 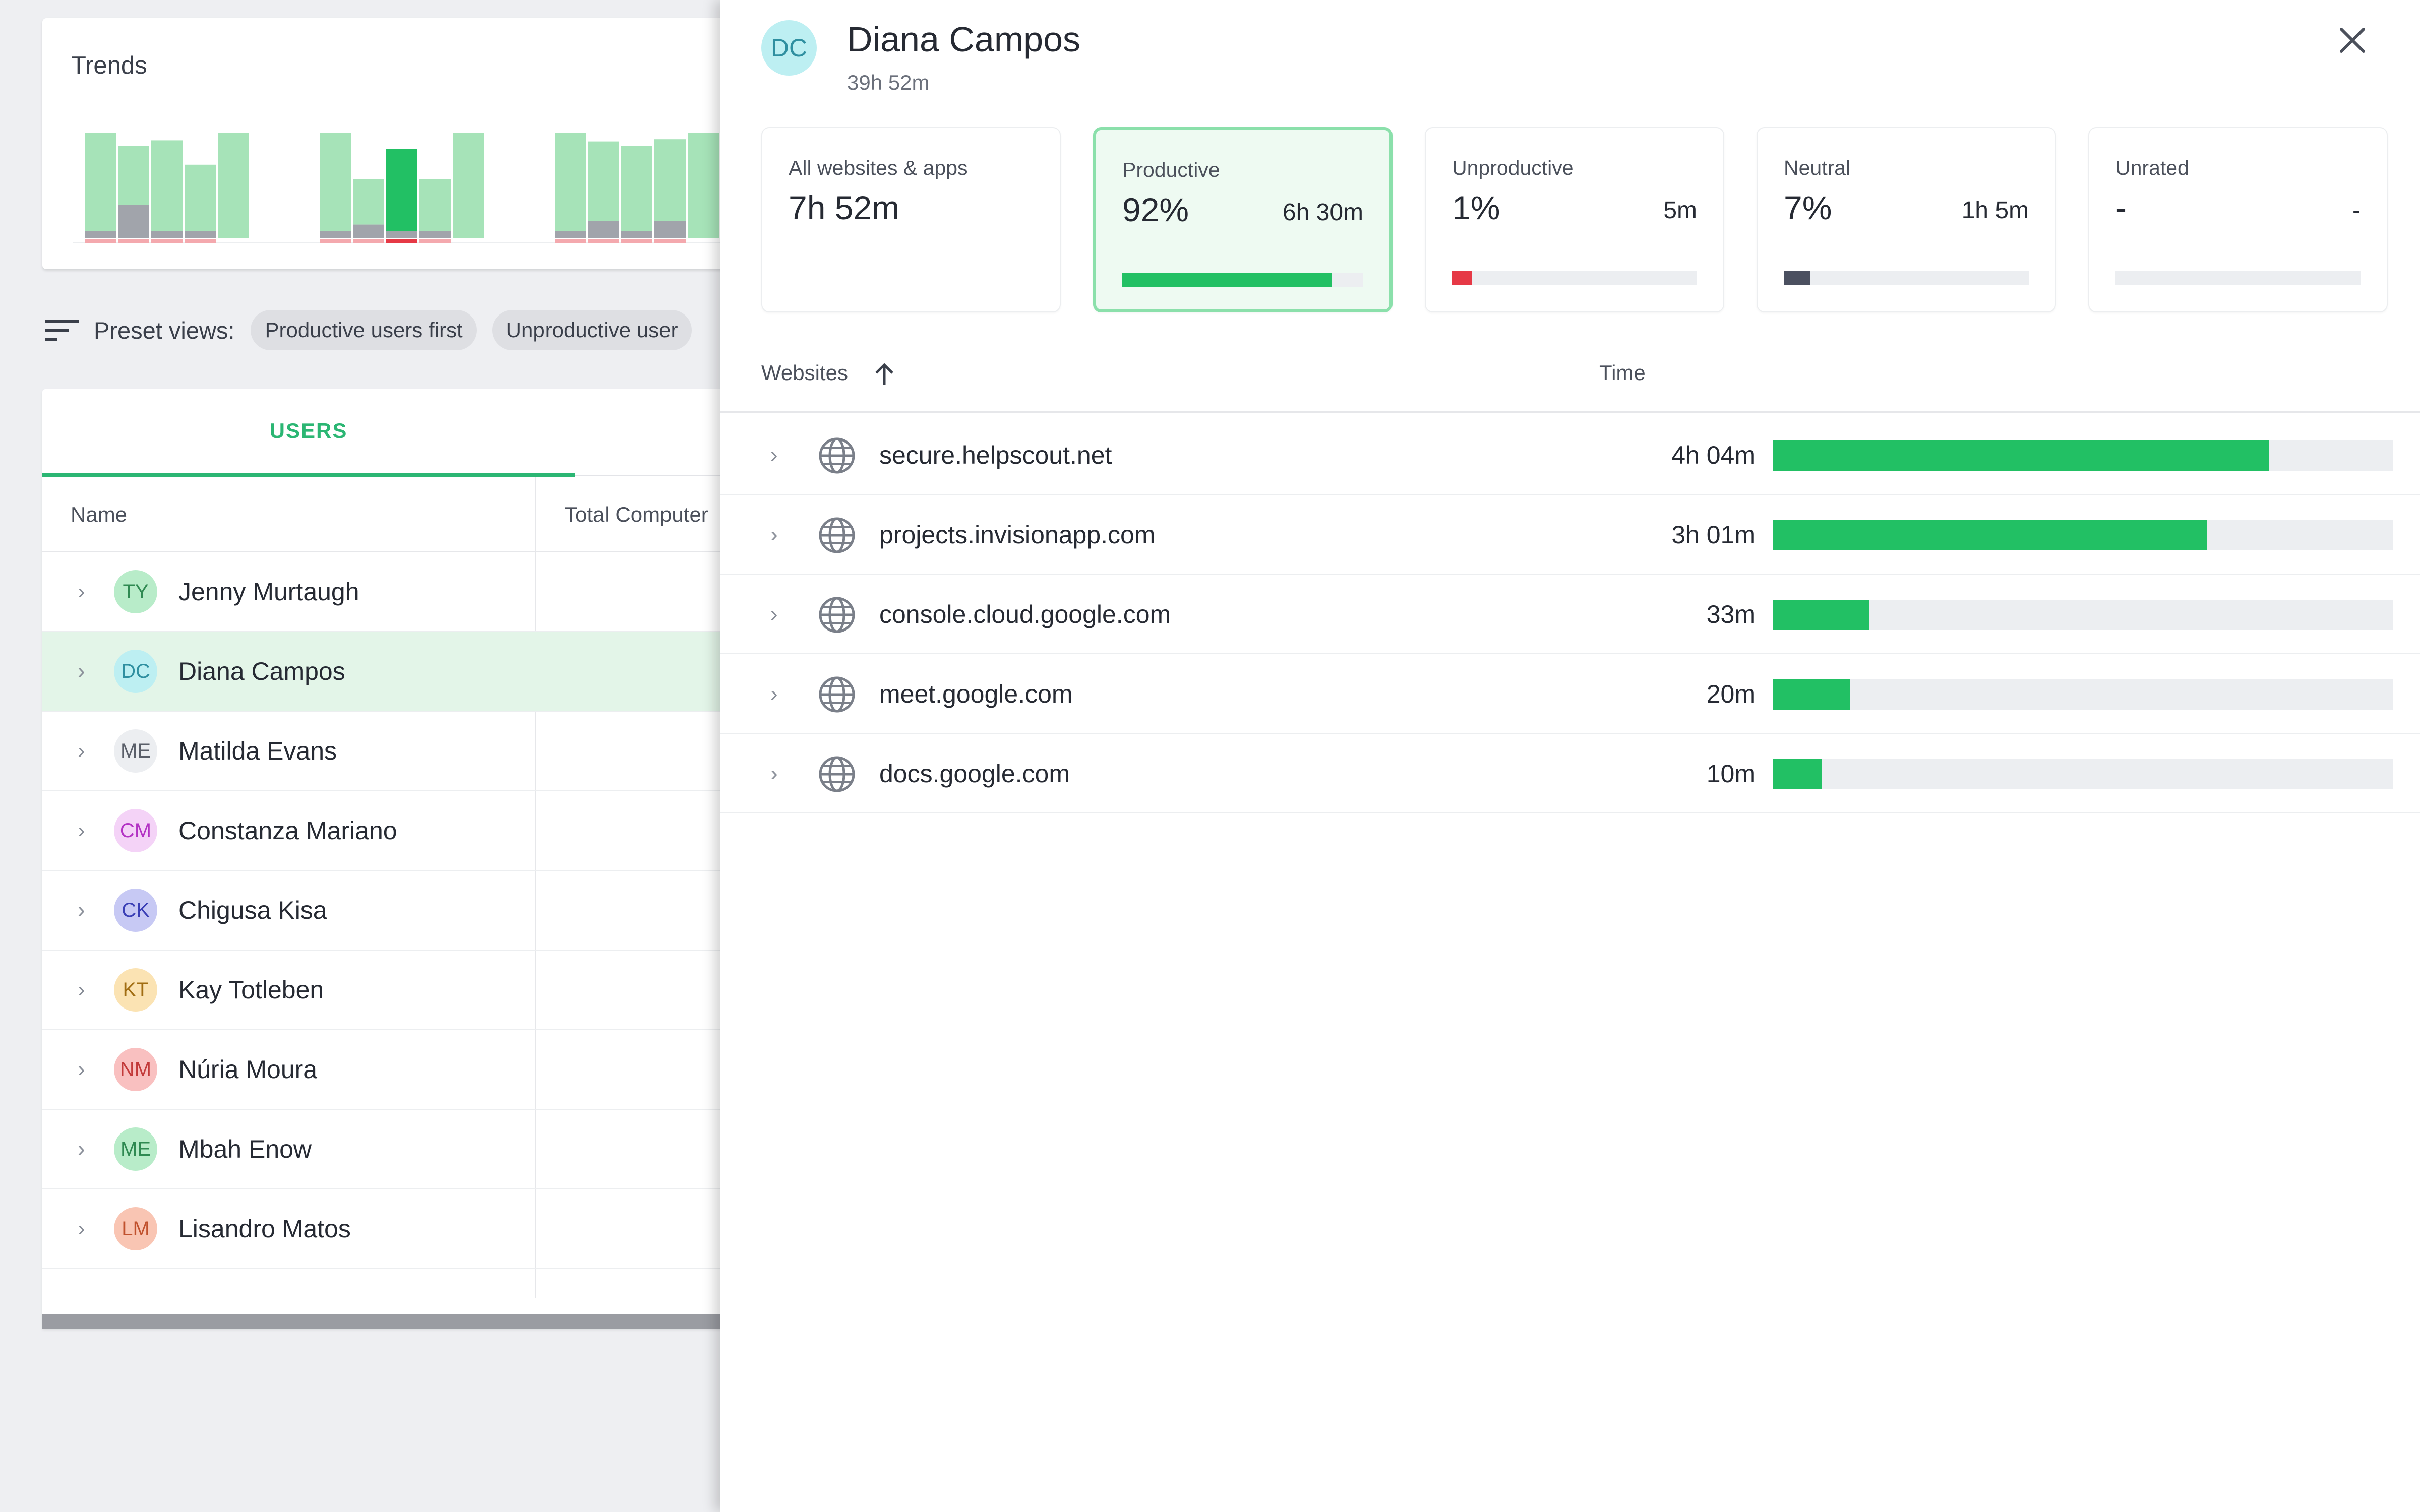 I want to click on website-row: › secure.helpscout.net 4h 04m, so click(x=1570, y=455).